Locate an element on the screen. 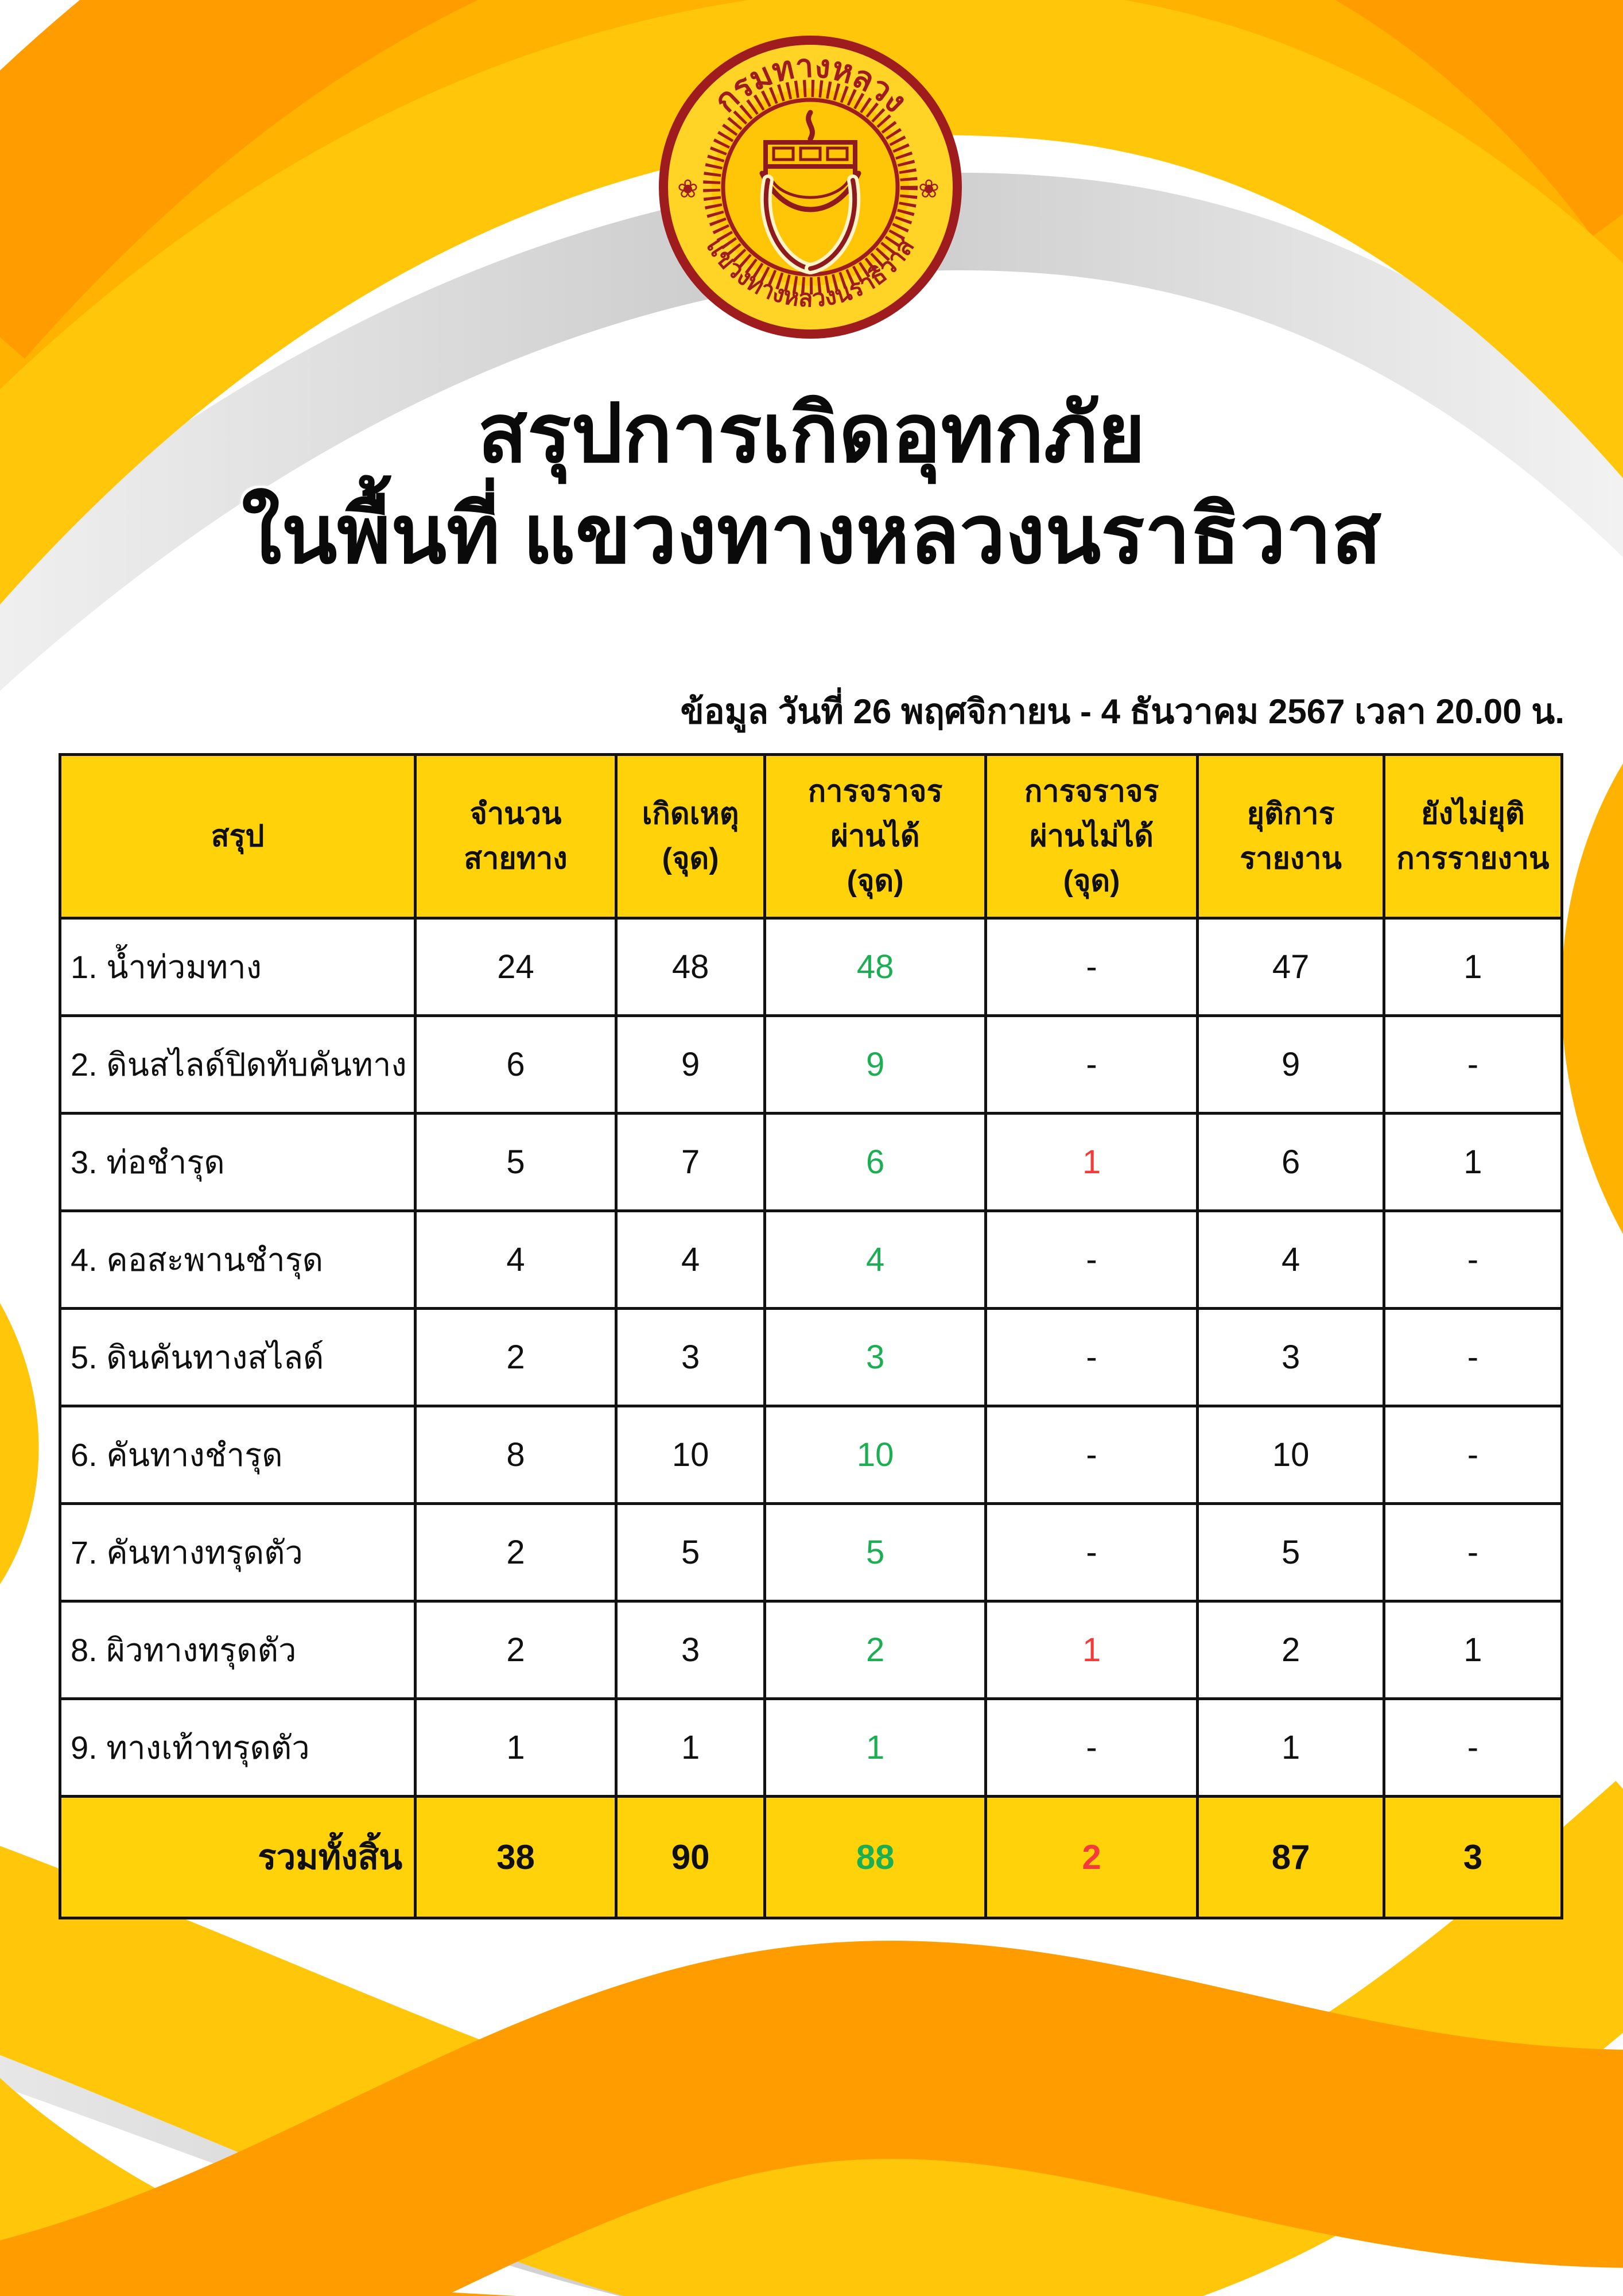  table-cell: 24 is located at coordinates (516, 967).